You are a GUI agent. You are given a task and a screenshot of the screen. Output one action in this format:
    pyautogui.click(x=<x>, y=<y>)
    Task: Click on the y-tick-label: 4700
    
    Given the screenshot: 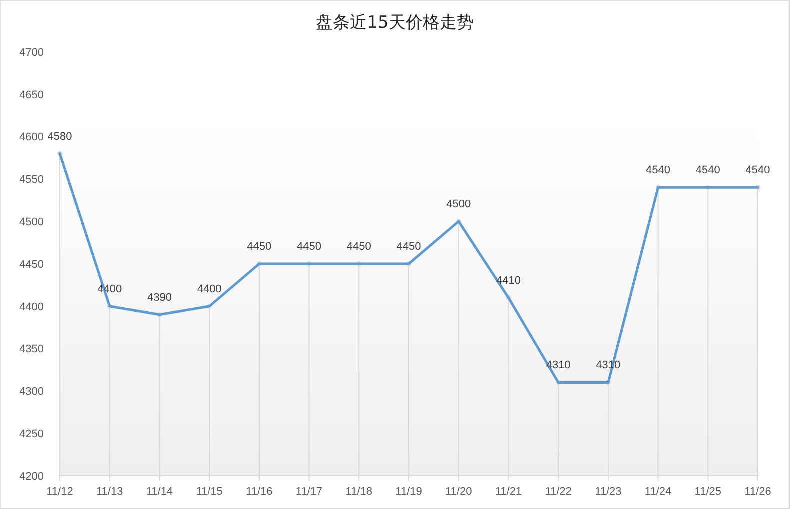 What is the action you would take?
    pyautogui.click(x=32, y=52)
    